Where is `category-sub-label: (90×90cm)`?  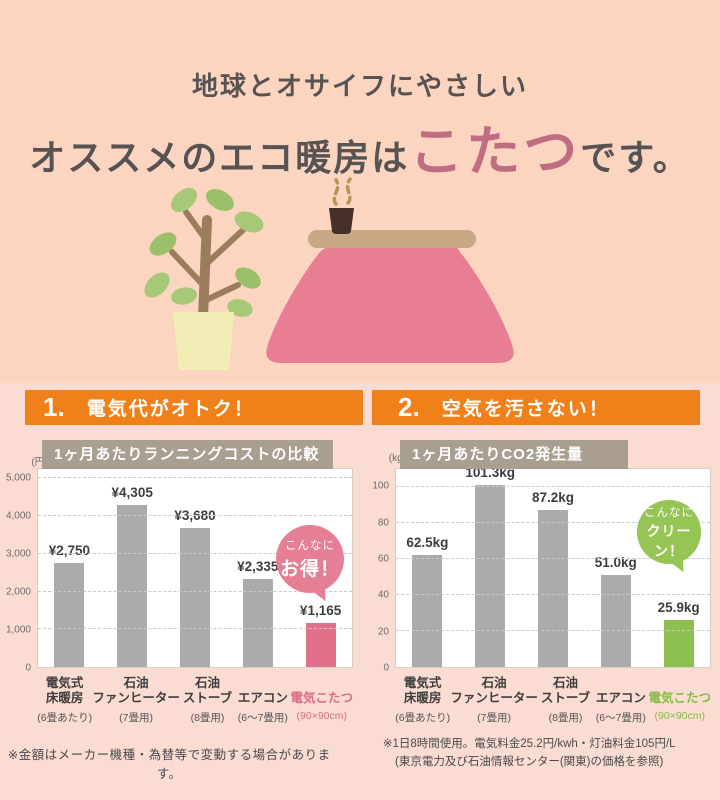
category-sub-label: (90×90cm) is located at coordinates (321, 716).